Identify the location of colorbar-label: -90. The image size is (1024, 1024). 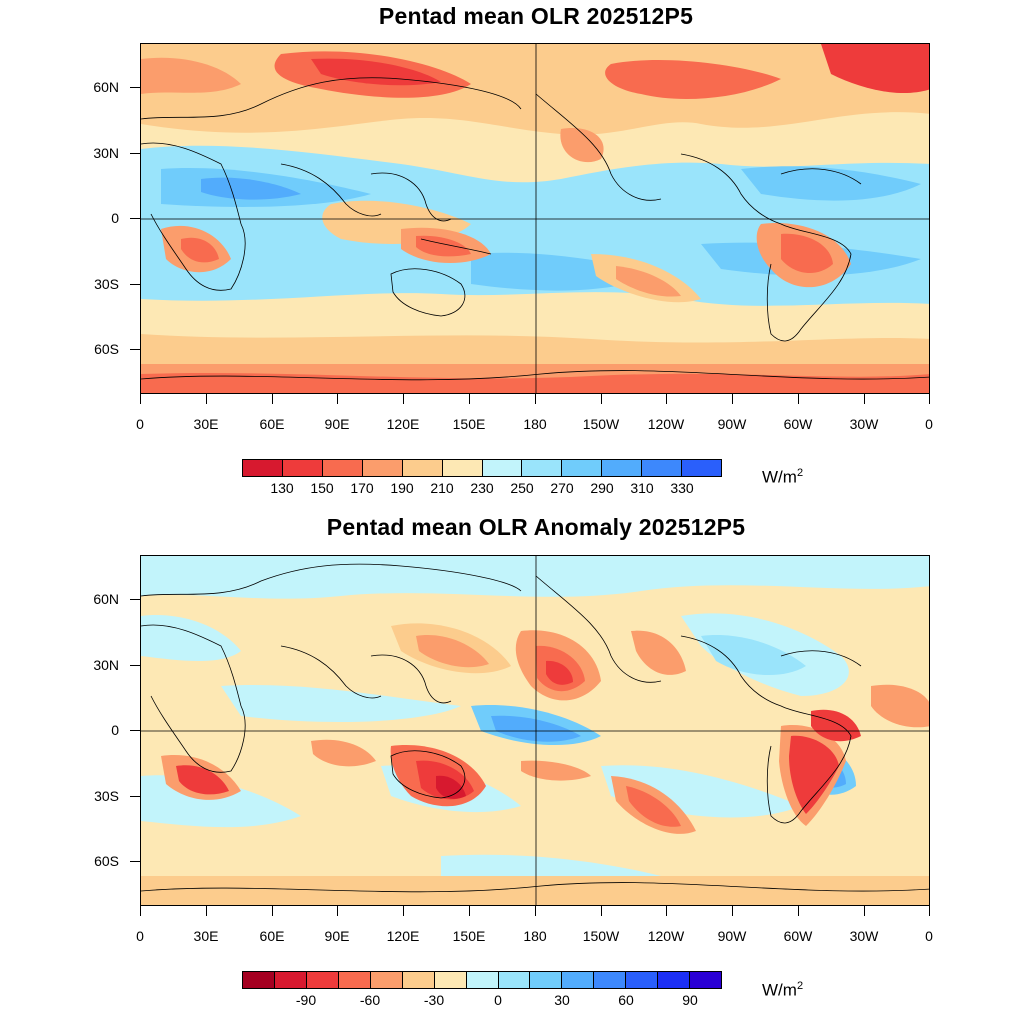
(306, 1000).